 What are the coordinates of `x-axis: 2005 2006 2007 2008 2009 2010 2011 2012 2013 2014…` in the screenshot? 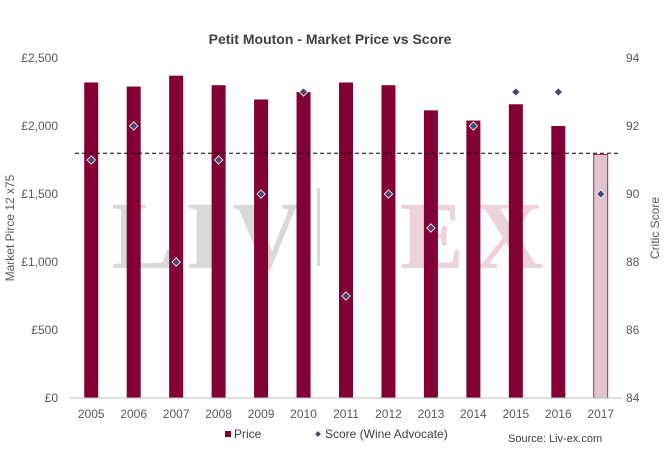 It's located at (346, 414).